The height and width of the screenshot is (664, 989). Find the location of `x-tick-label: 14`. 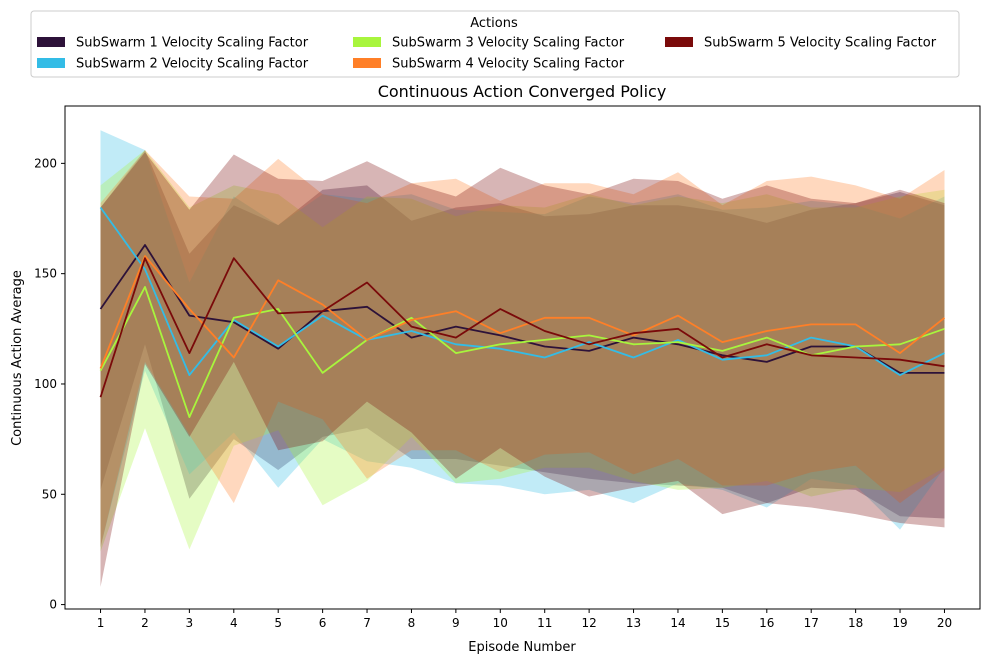

x-tick-label: 14 is located at coordinates (677, 623).